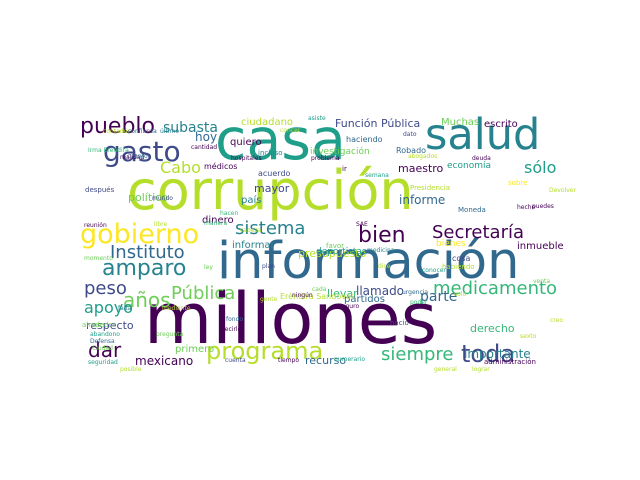 The image size is (640, 480). Describe the element at coordinates (280, 140) in the screenshot. I see `word-casa: casa` at that location.